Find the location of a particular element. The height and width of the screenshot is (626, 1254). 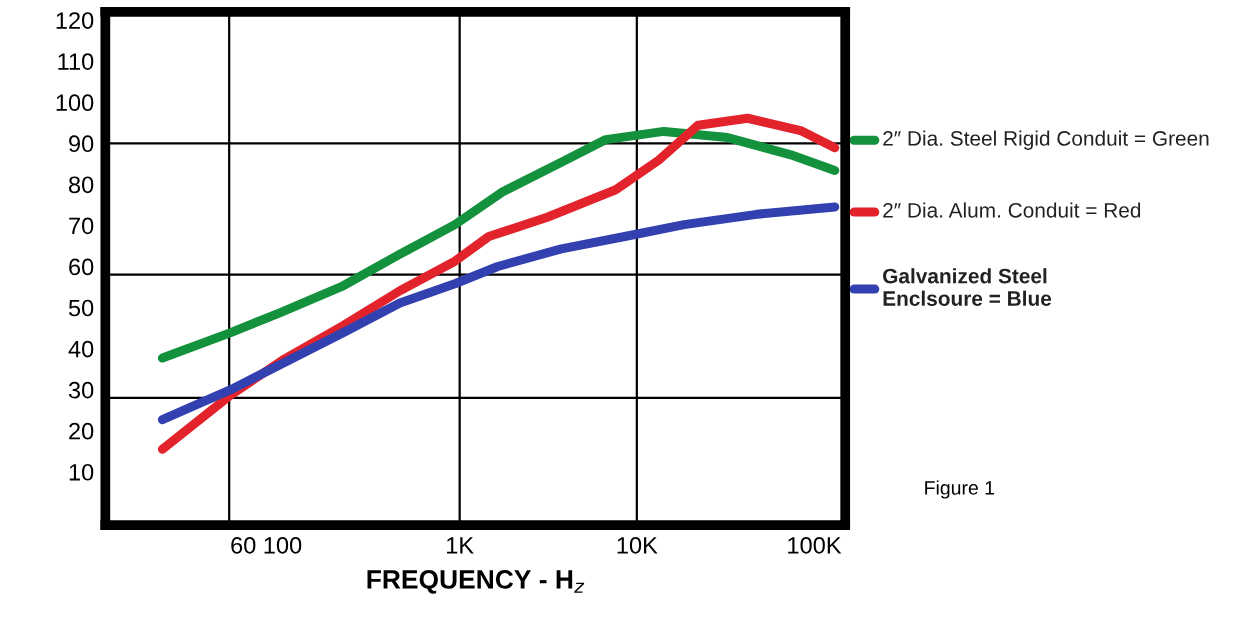

y-tick-label: 50 is located at coordinates (81, 308).